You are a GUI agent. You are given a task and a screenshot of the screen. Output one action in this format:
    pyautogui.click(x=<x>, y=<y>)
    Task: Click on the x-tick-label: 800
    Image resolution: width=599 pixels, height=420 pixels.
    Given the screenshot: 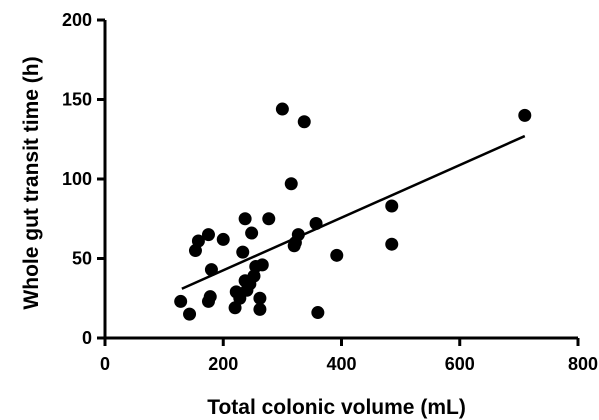 What is the action you would take?
    pyautogui.click(x=583, y=364)
    